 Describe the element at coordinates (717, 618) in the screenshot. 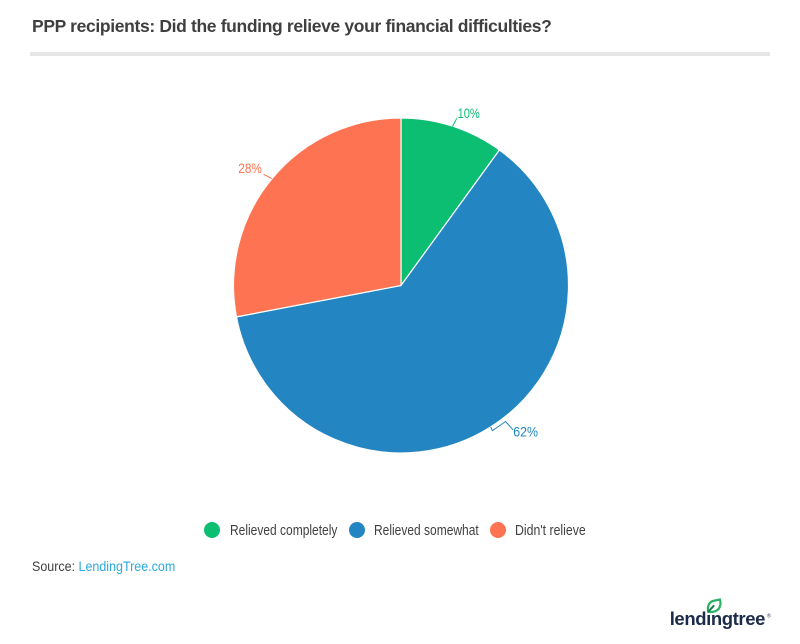

I see `svg-text: lendıngtree` at that location.